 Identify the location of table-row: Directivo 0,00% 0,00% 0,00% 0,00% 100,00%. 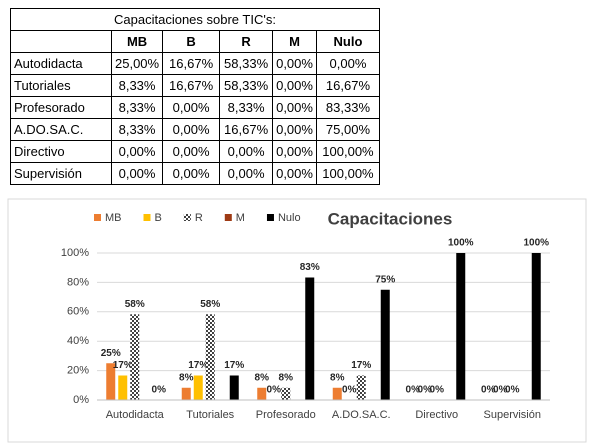
(195, 151).